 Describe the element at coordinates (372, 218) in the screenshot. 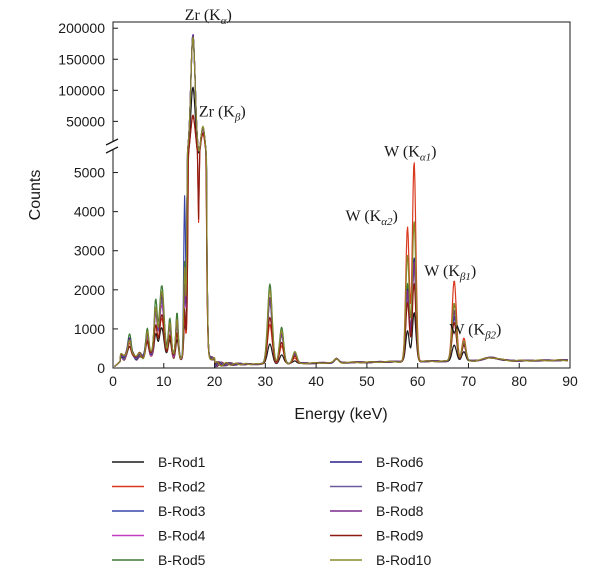

I see `peak-annotation: W (Kα2)` at that location.